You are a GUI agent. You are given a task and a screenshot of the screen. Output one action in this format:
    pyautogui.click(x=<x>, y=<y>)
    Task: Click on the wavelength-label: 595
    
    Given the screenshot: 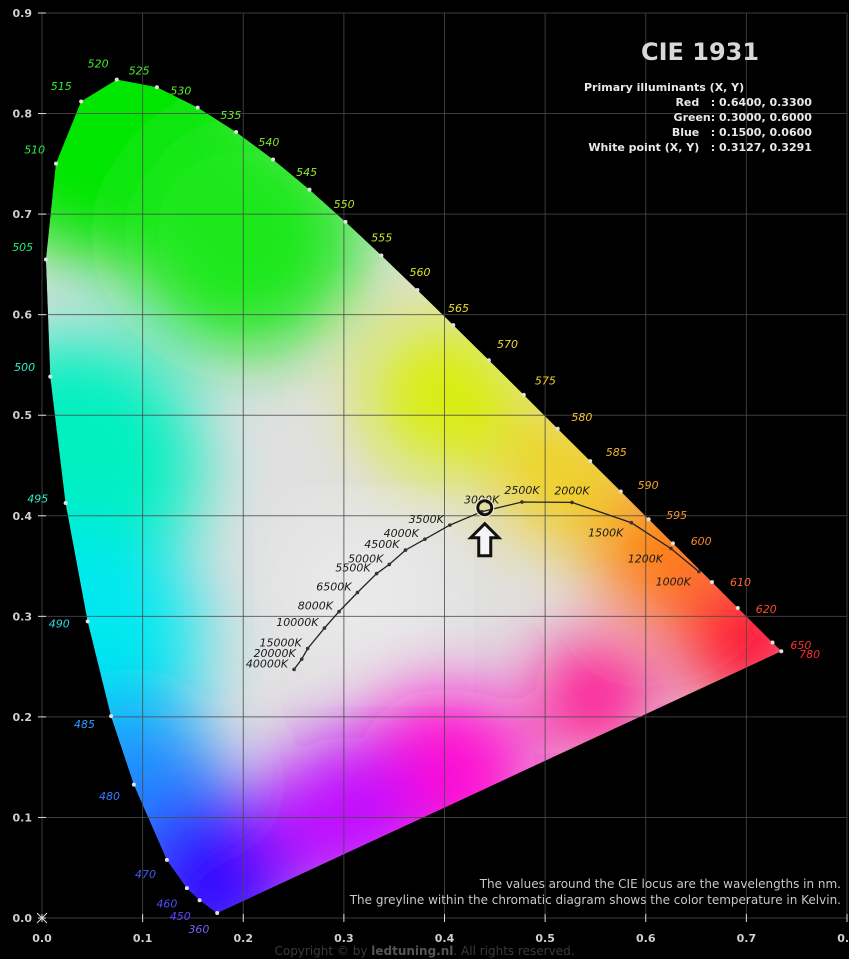 What is the action you would take?
    pyautogui.click(x=676, y=515)
    